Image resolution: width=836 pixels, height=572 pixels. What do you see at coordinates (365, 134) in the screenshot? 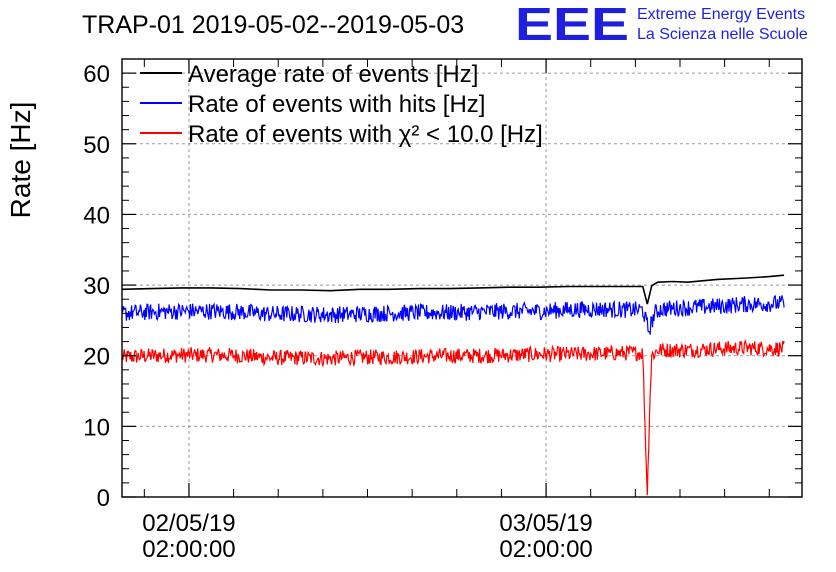
I see `legend-label-2: Rate of events with χ² < 10.0 [Hz]` at bounding box center [365, 134].